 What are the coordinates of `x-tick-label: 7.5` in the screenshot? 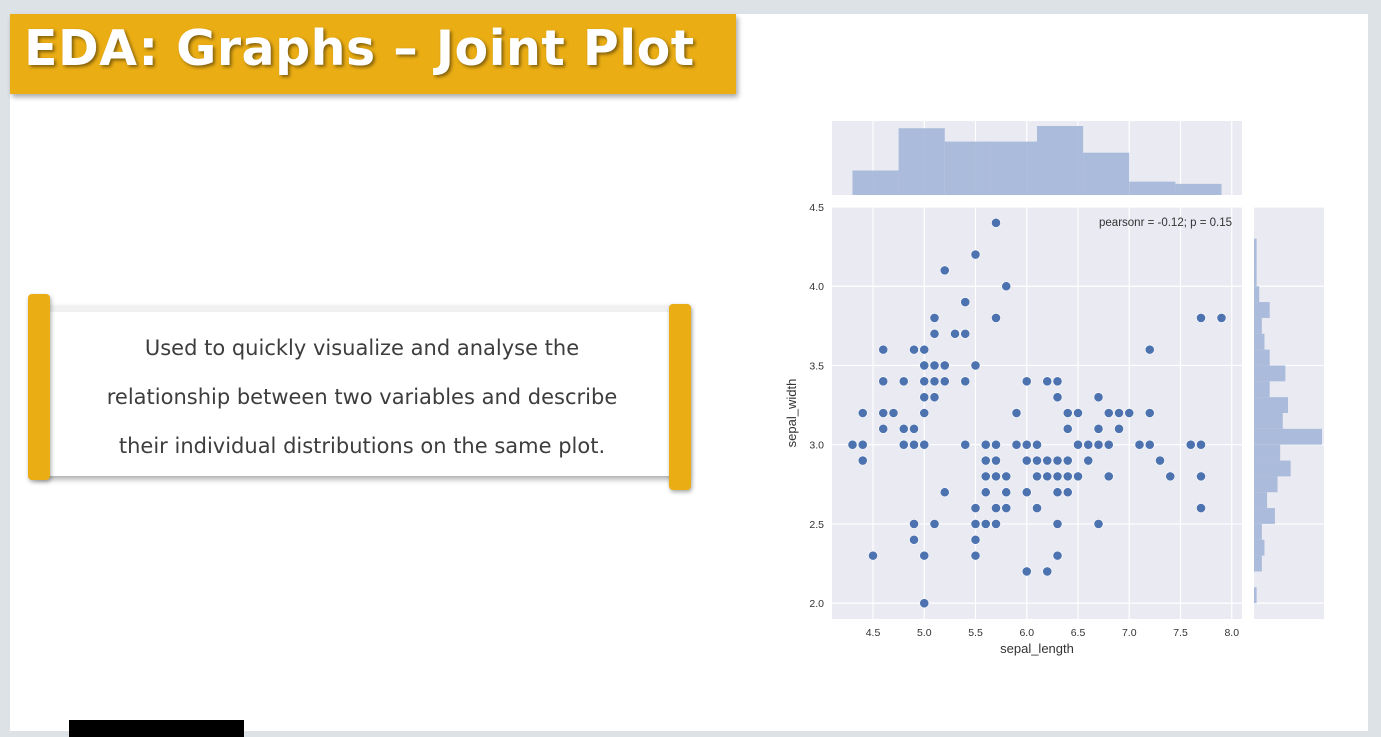 It's located at (1180, 633).